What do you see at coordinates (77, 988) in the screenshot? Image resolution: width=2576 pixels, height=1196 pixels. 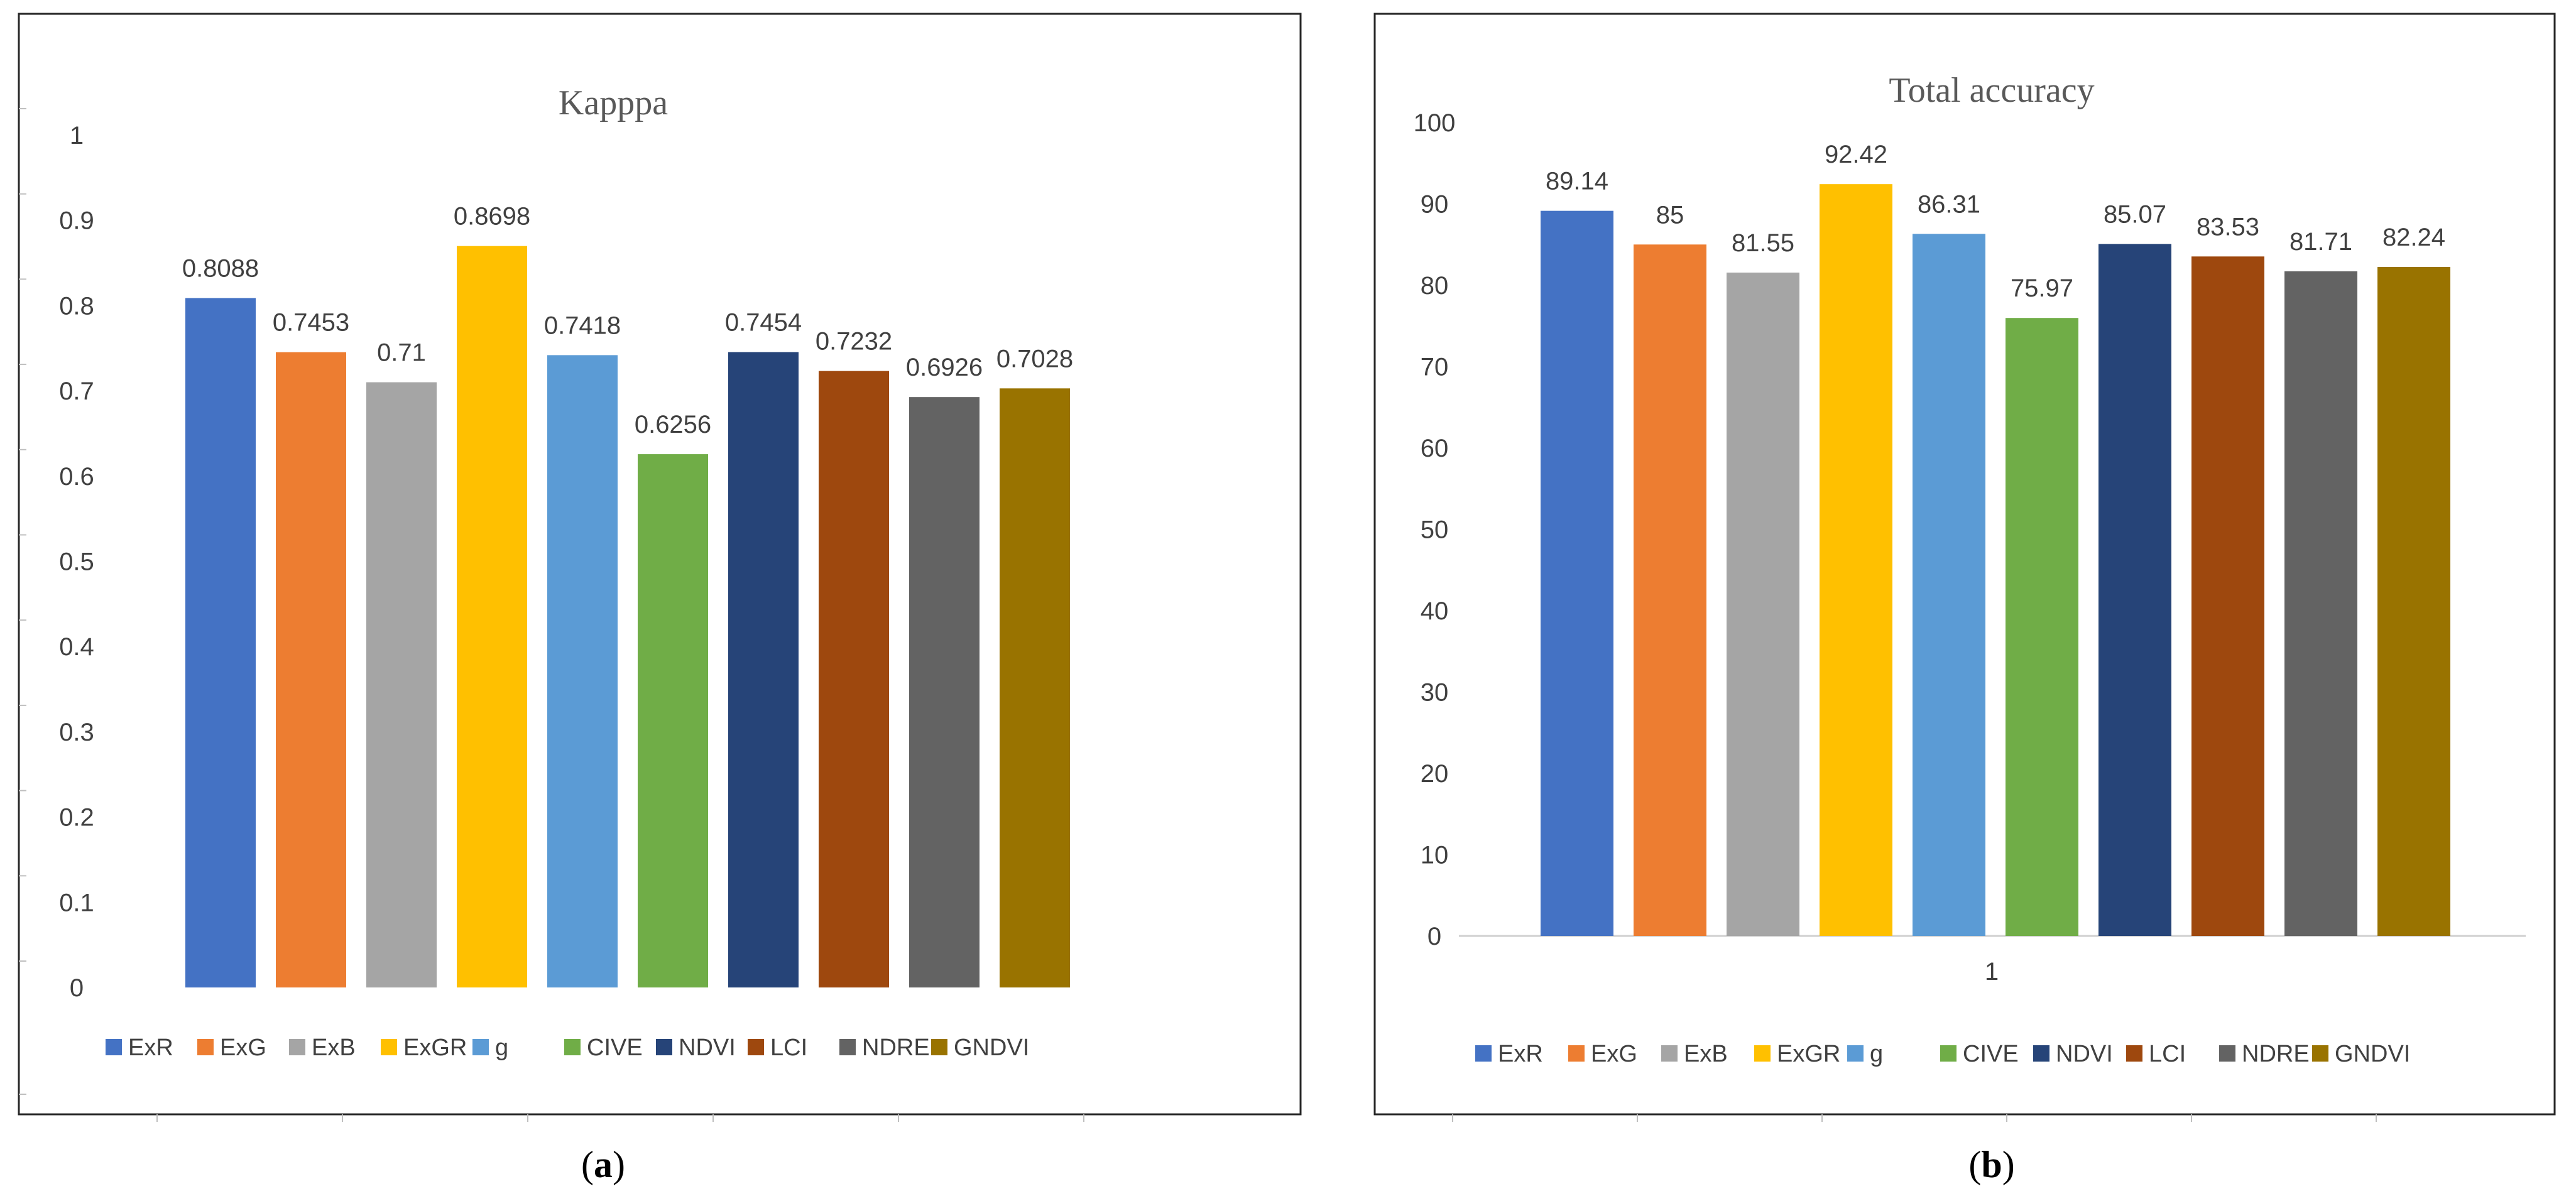 I see `kappa-y-tick-label: 0` at bounding box center [77, 988].